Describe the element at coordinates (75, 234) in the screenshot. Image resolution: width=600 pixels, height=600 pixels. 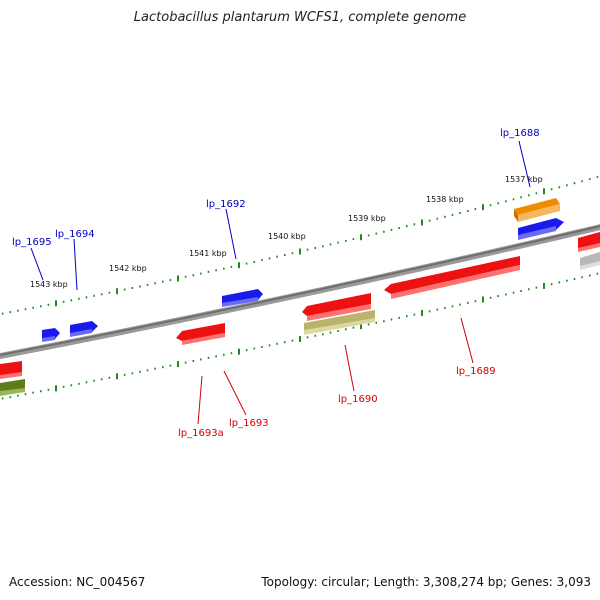
I see `label-lp-1694: lp_1694` at that location.